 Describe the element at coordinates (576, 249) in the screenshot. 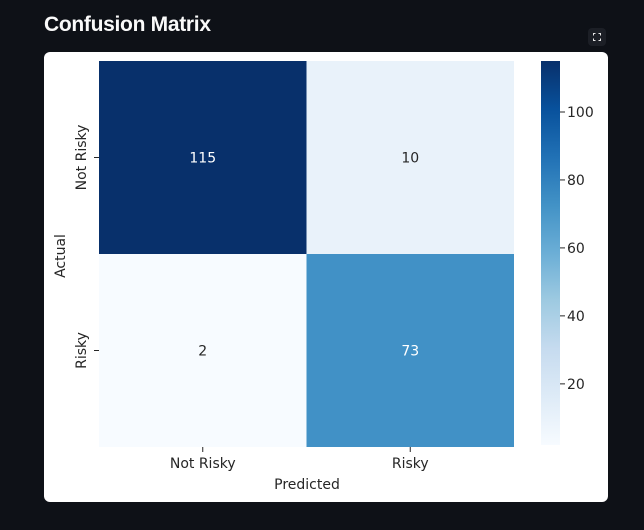

I see `colorbar-tick-label: 60` at that location.